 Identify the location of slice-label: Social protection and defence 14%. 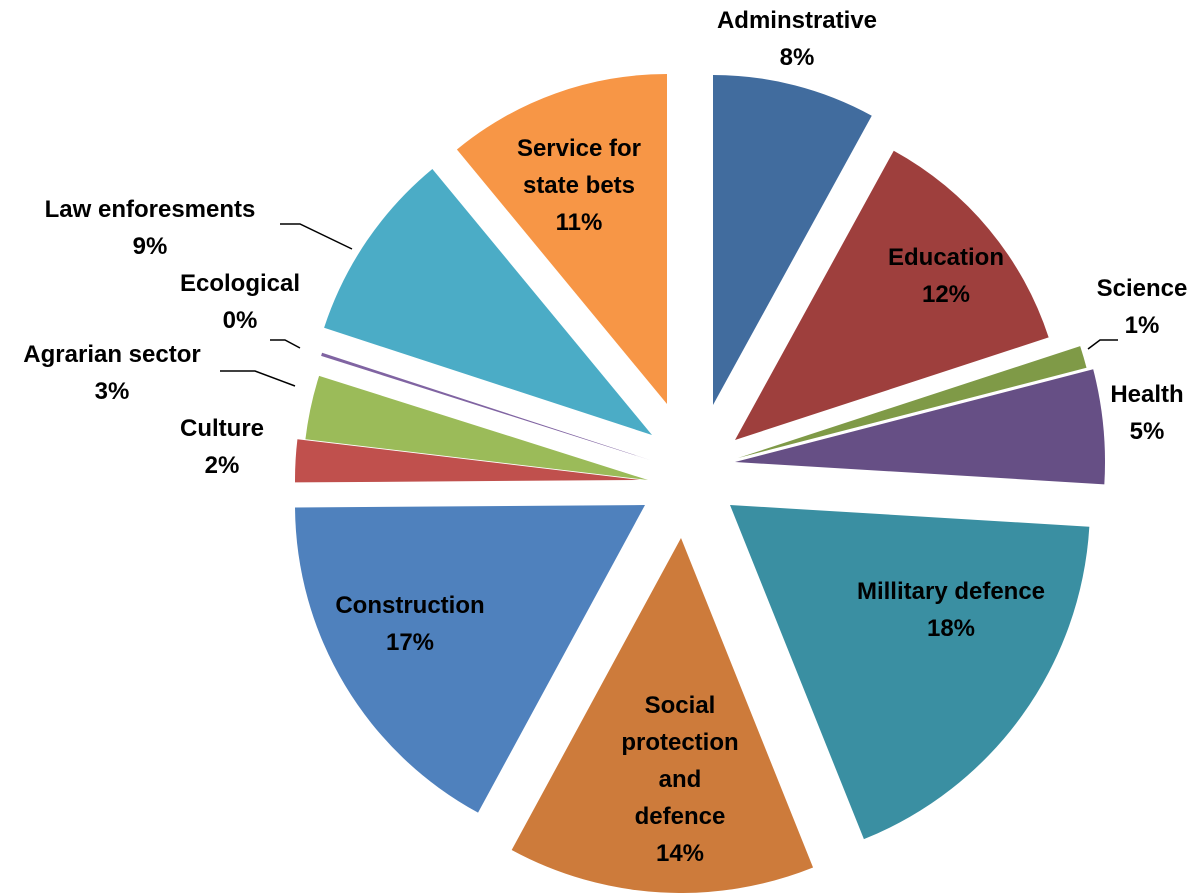
(679, 779).